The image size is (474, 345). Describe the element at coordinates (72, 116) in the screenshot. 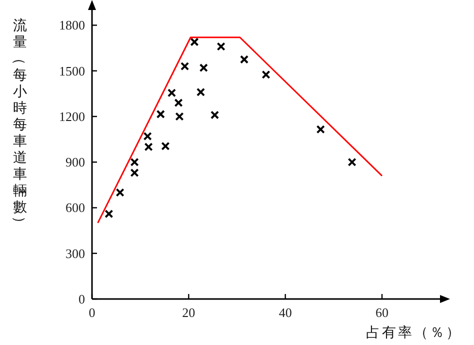

I see `y-tick-label: 1200` at that location.